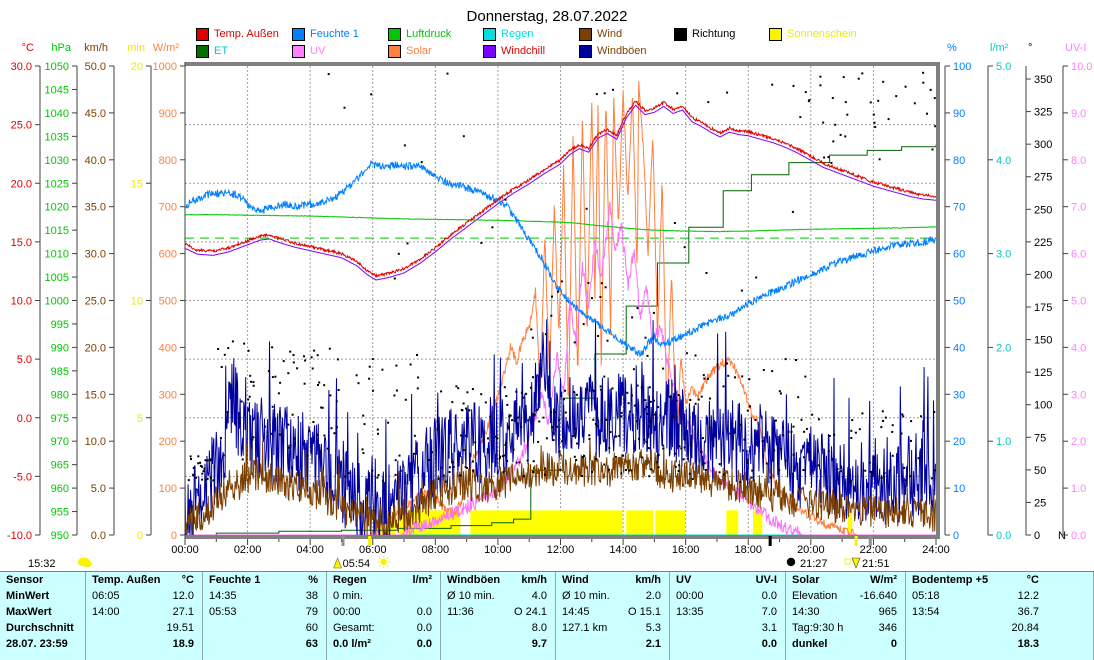 This screenshot has height=660, width=1094. What do you see at coordinates (622, 51) in the screenshot?
I see `legend-label: Windböen` at bounding box center [622, 51].